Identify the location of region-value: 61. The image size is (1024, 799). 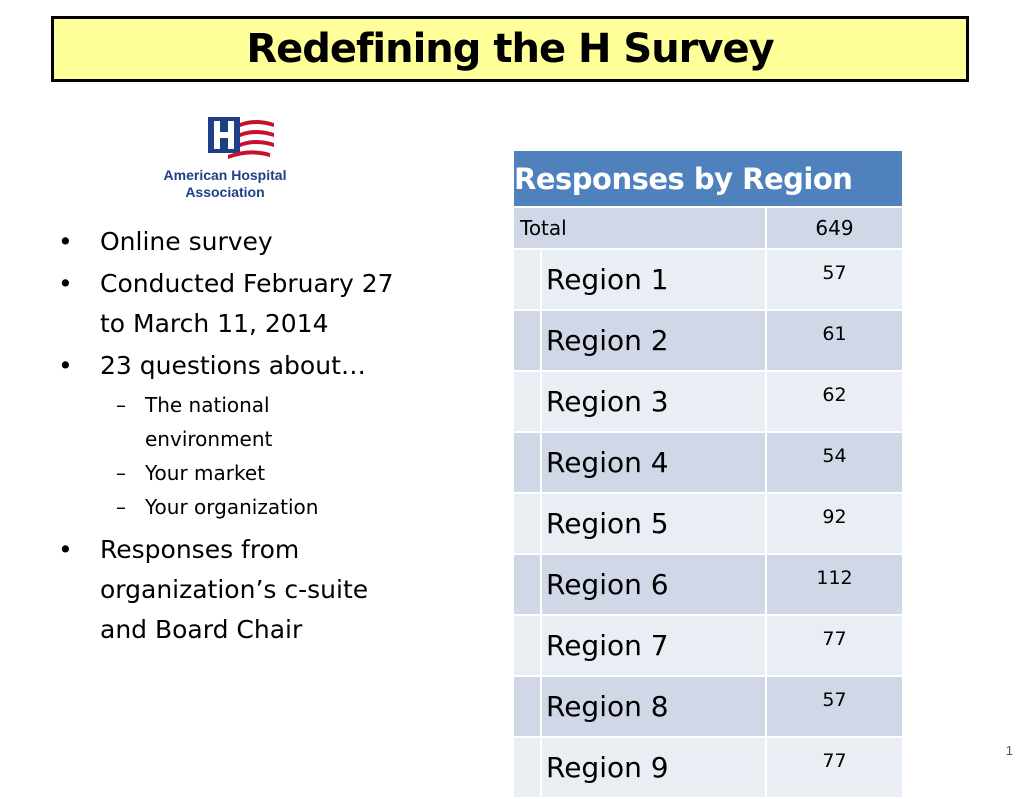
(834, 340).